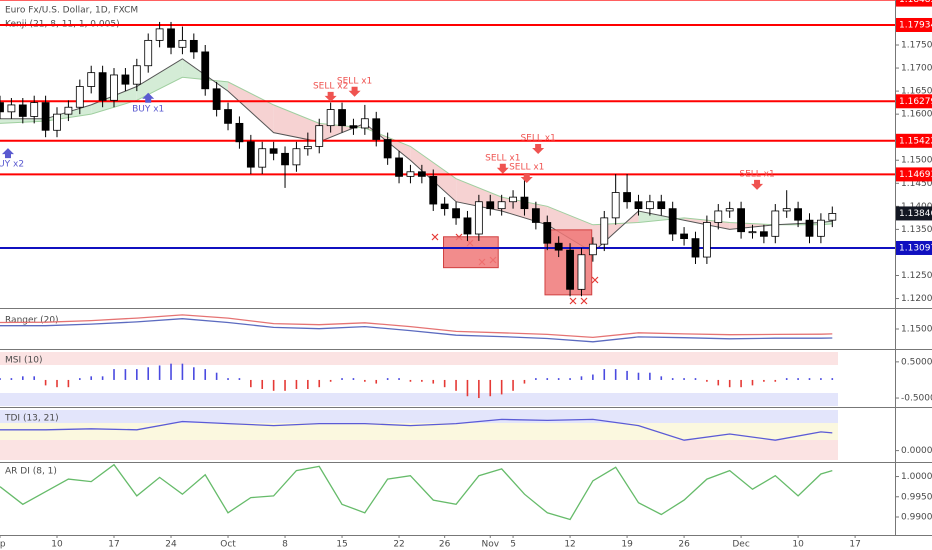  What do you see at coordinates (915, 214) in the screenshot?
I see `level-label: 1.13846` at bounding box center [915, 214].